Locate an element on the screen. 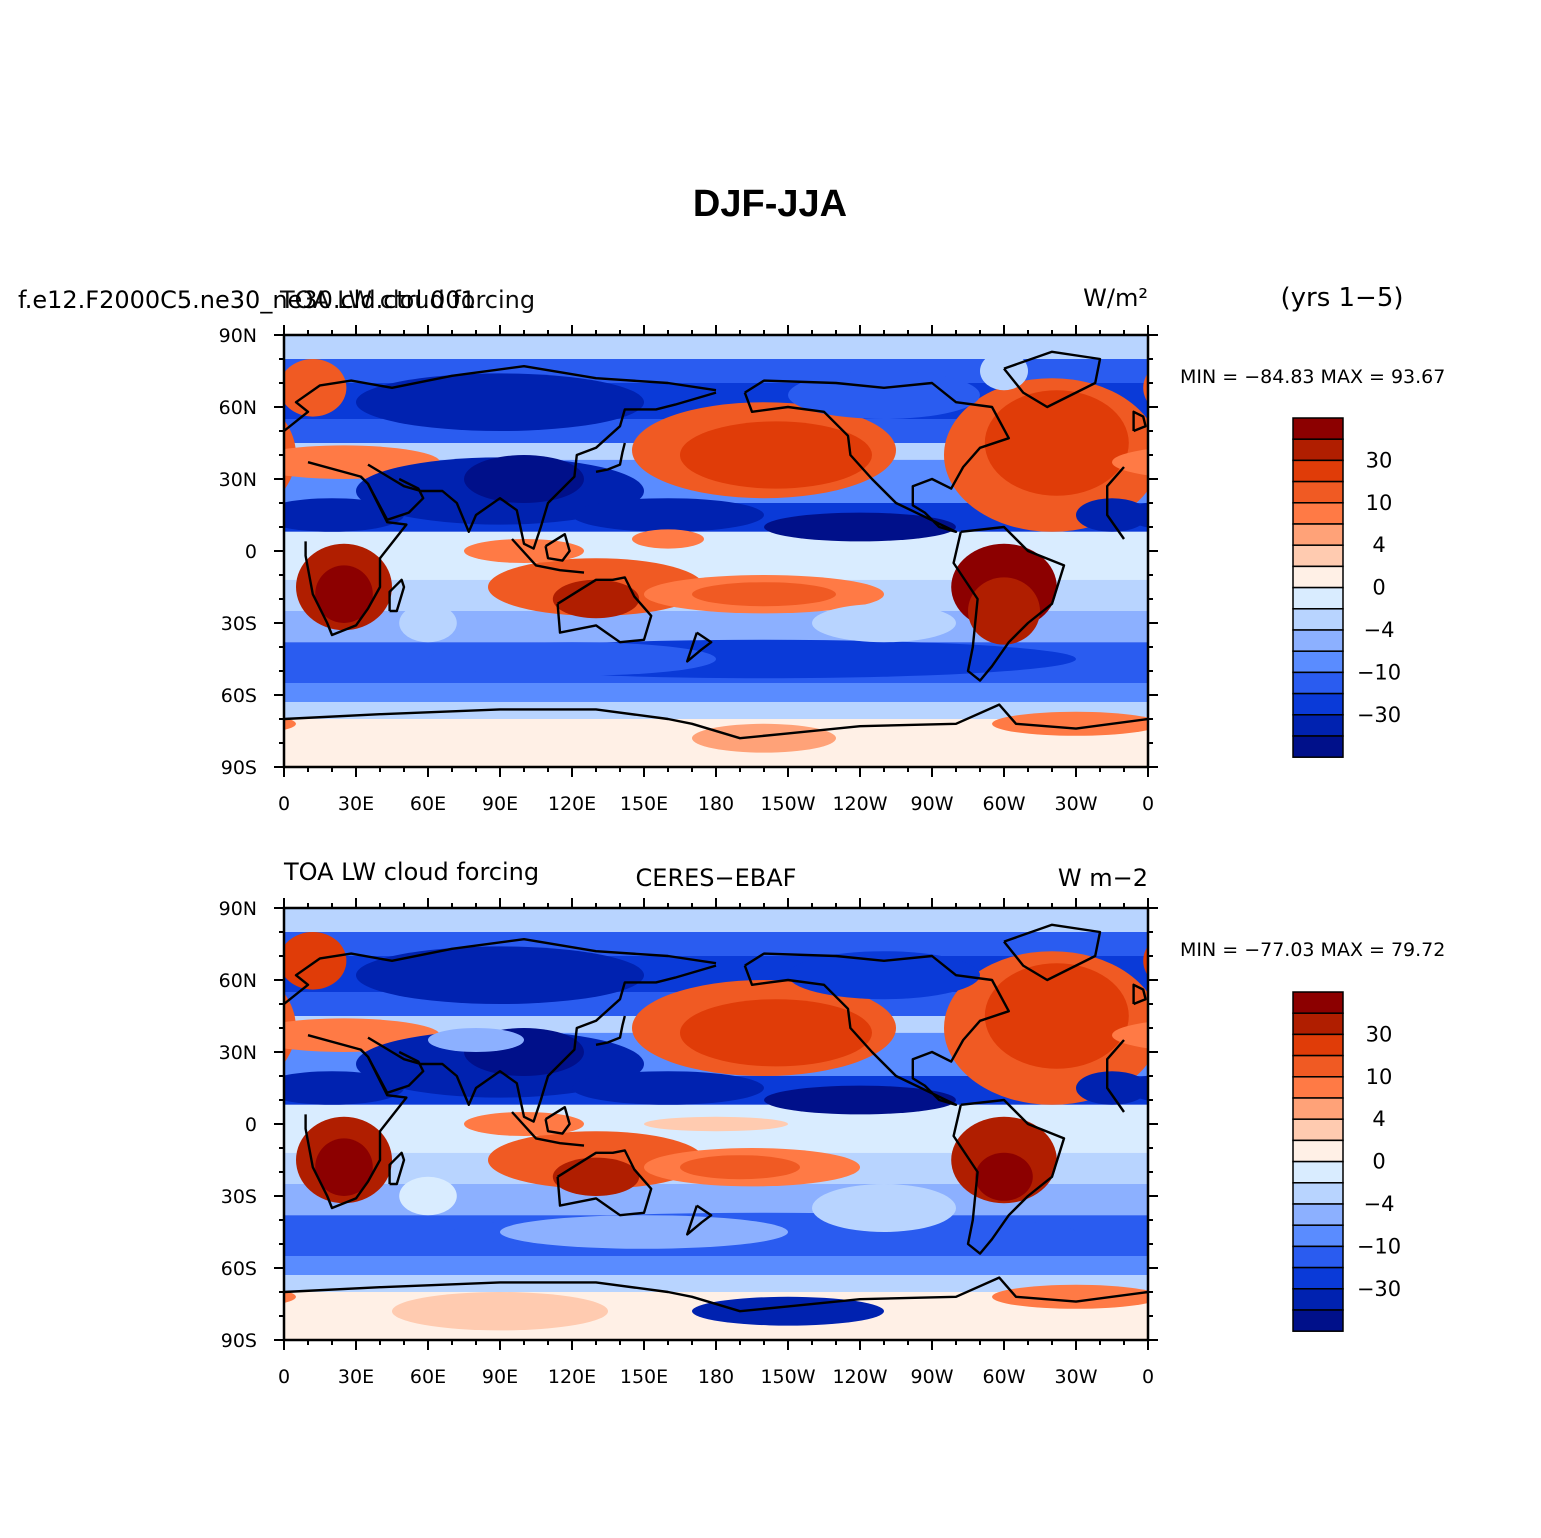 This screenshot has width=1541, height=1538. panel-obs-center-title: CERES−EBAF is located at coordinates (716, 878).